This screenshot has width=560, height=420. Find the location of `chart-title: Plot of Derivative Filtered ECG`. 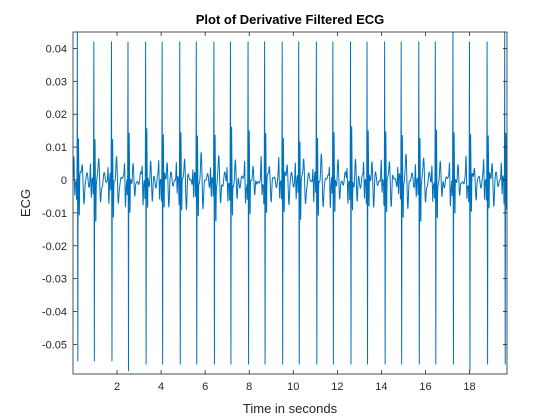

chart-title: Plot of Derivative Filtered ECG is located at coordinates (290, 19).